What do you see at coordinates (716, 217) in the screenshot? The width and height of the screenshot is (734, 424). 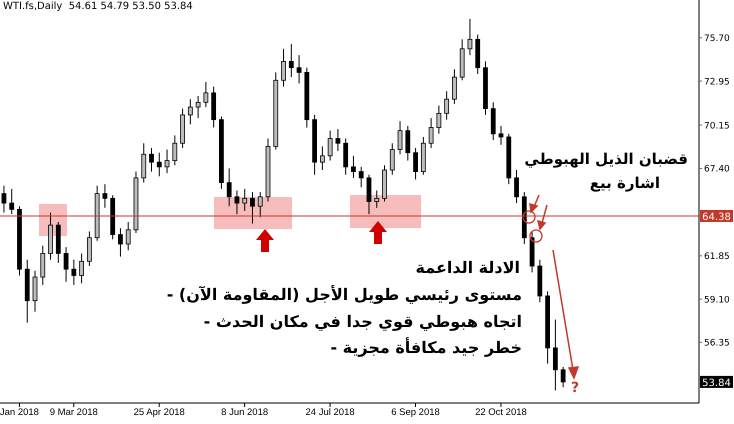 I see `ref-line-label: 64.38` at bounding box center [716, 217].